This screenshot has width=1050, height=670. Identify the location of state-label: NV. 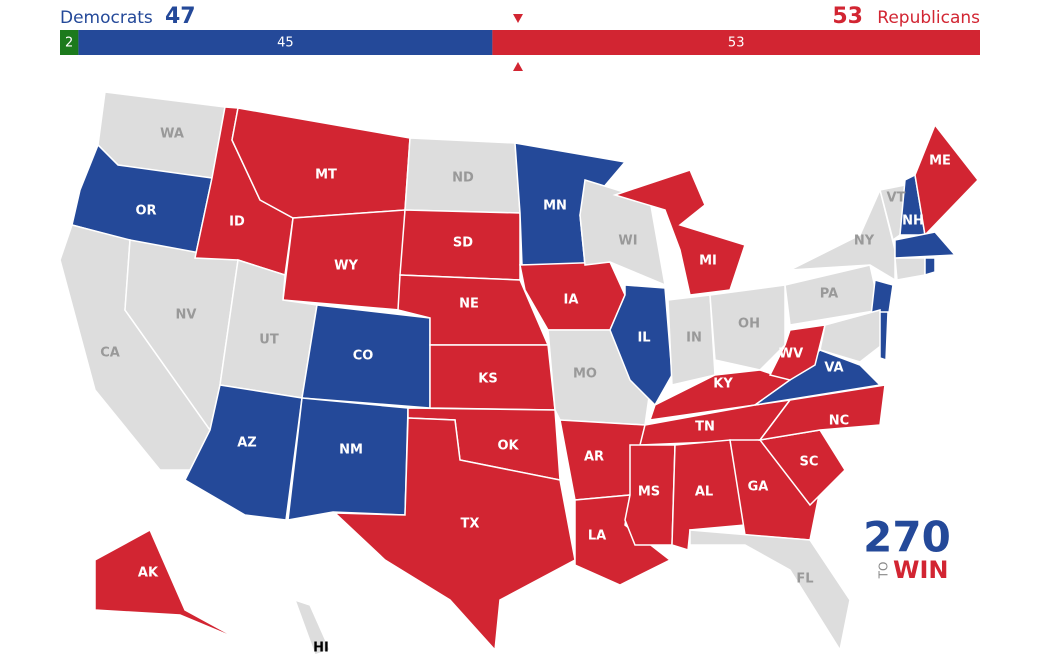
(186, 315).